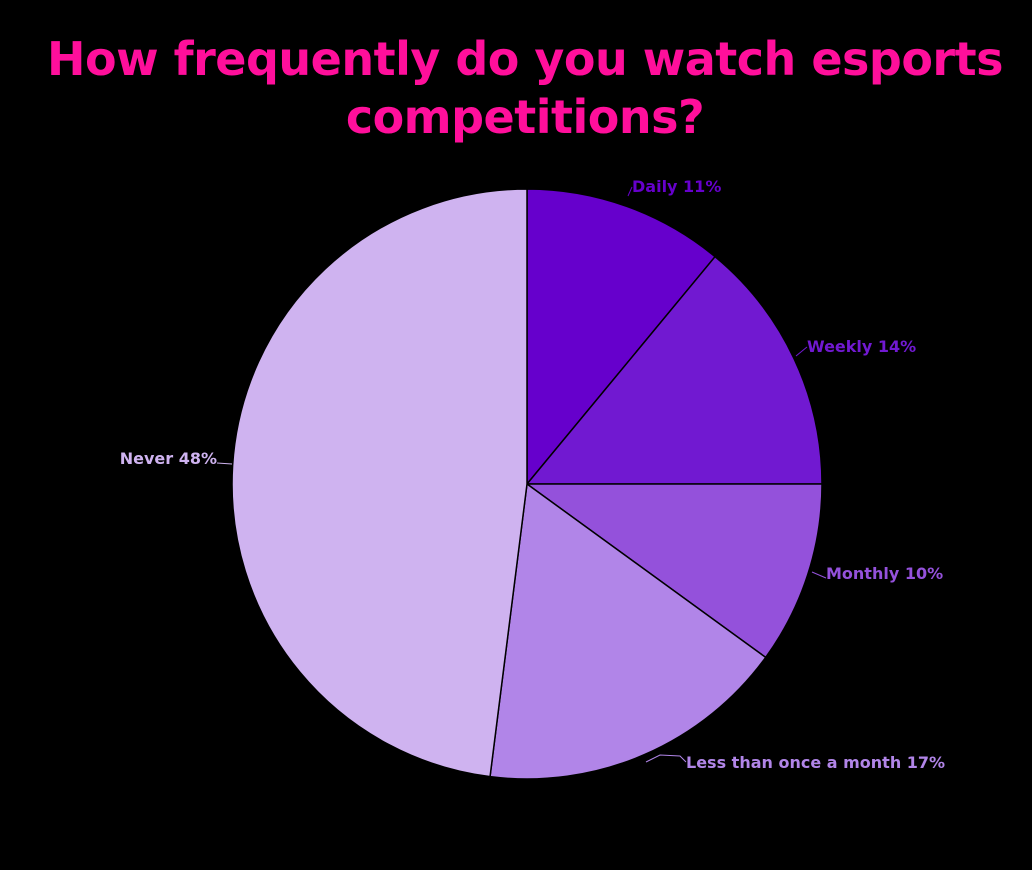 The width and height of the screenshot is (1032, 870). Describe the element at coordinates (630, 191) in the screenshot. I see `leader-line-daily` at that location.